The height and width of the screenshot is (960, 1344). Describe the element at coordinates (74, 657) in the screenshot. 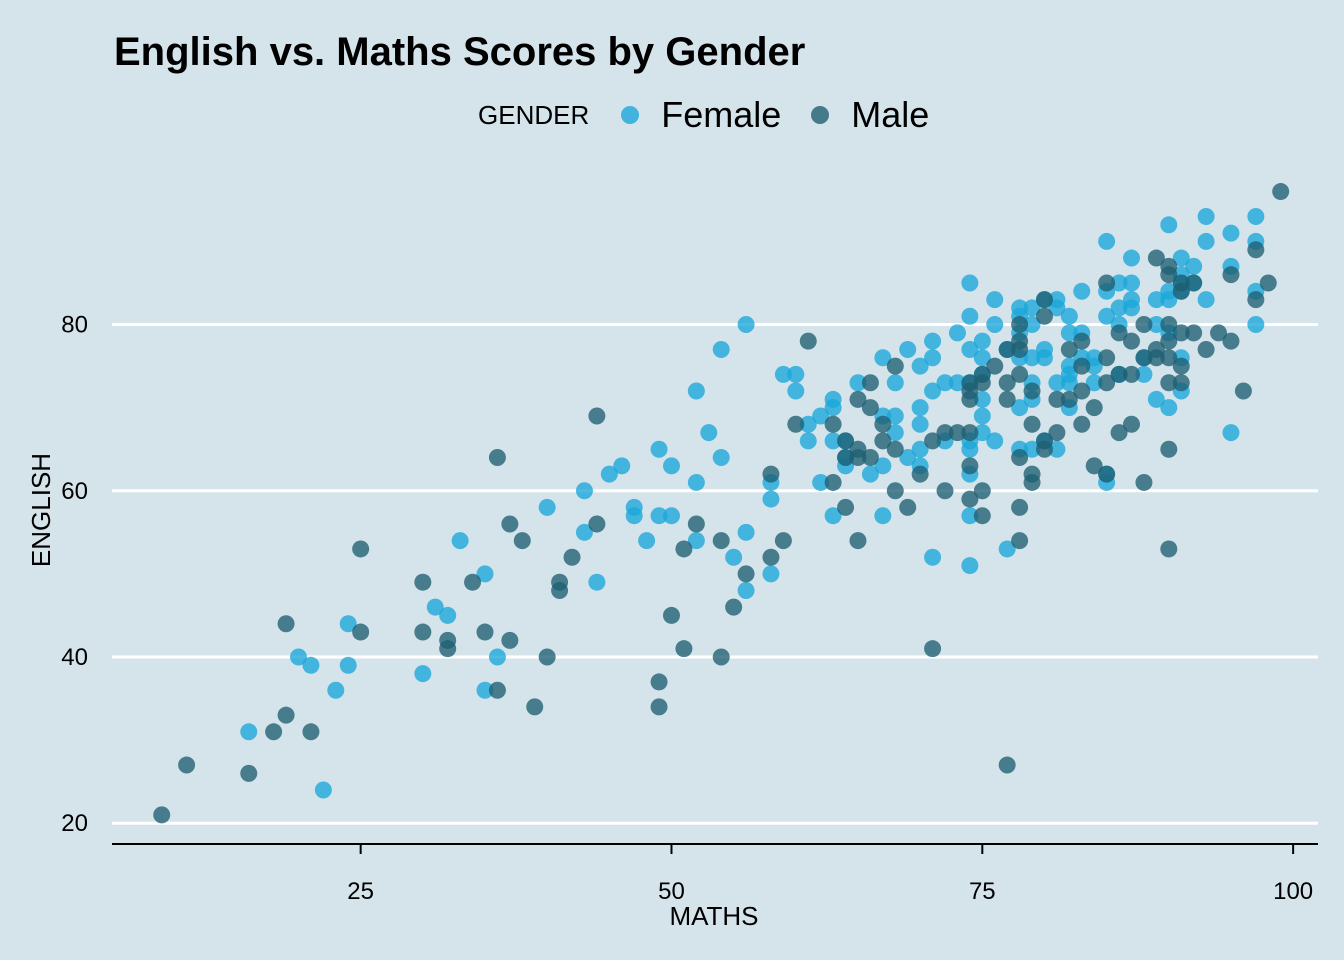

I see `y-tick-label-40: 40` at that location.